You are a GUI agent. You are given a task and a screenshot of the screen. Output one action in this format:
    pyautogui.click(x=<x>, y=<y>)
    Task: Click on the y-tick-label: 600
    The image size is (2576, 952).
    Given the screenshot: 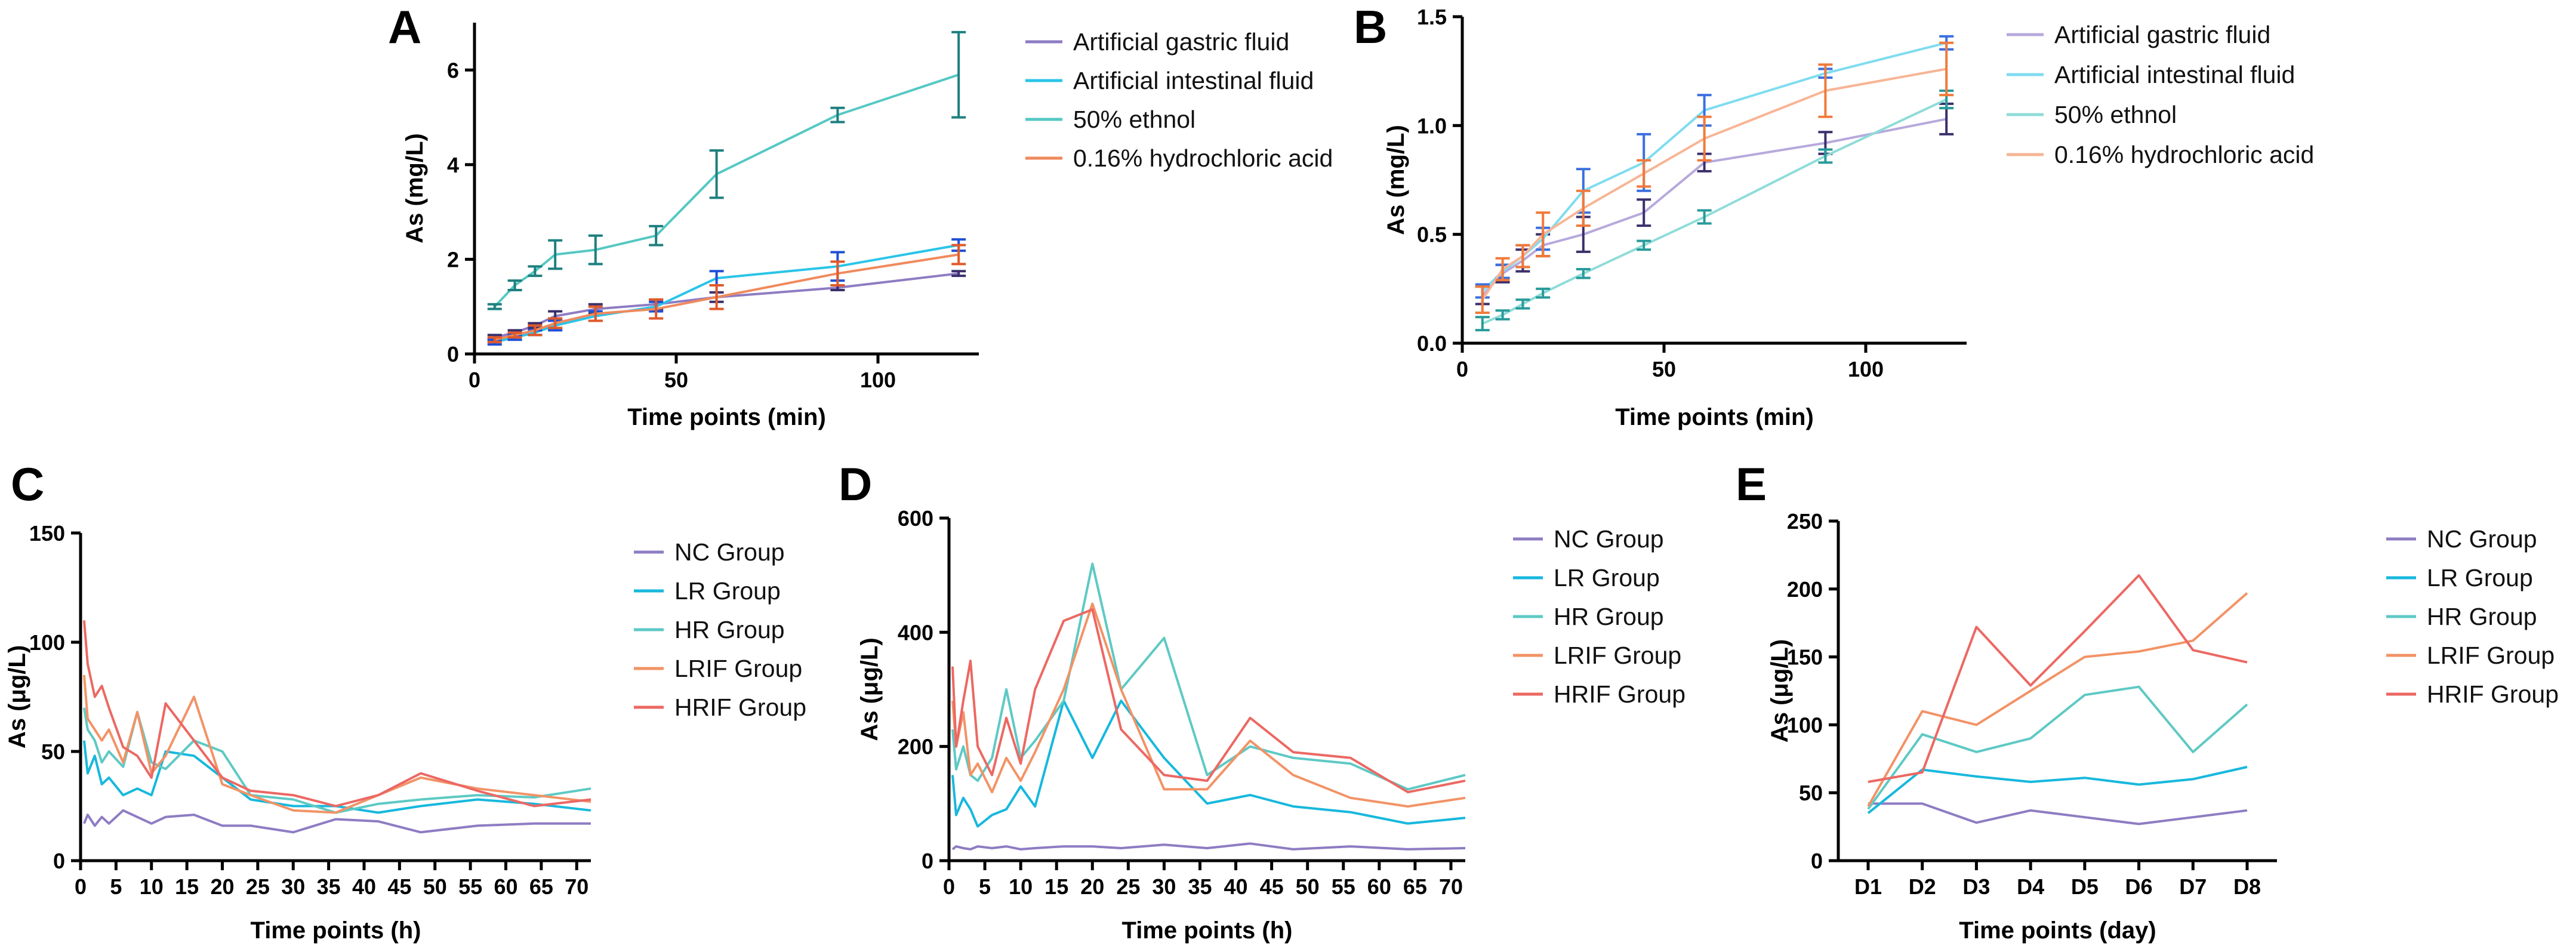 What is the action you would take?
    pyautogui.click(x=915, y=518)
    